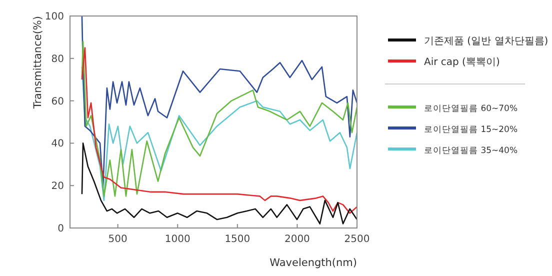 The width and height of the screenshot is (552, 276). What do you see at coordinates (57, 186) in the screenshot?
I see `y-tick-label: 20` at bounding box center [57, 186].